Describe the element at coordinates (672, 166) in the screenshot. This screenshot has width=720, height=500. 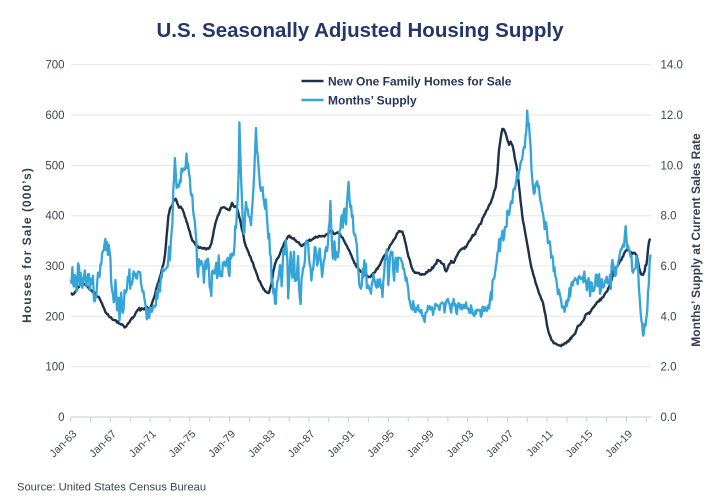
I see `svg-text: 10.0` at that location.